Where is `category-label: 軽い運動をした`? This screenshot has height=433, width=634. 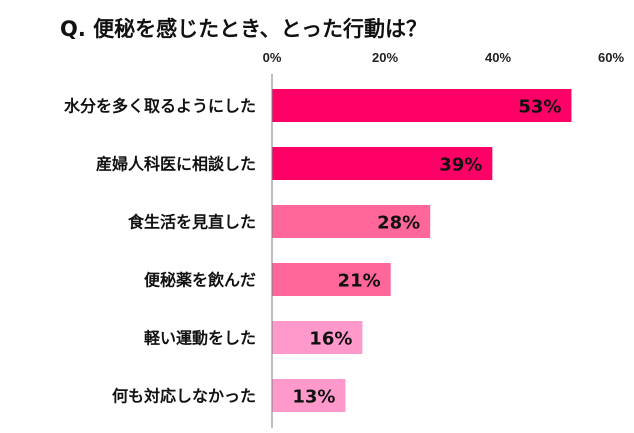 category-label: 軽い運動をした is located at coordinates (200, 338).